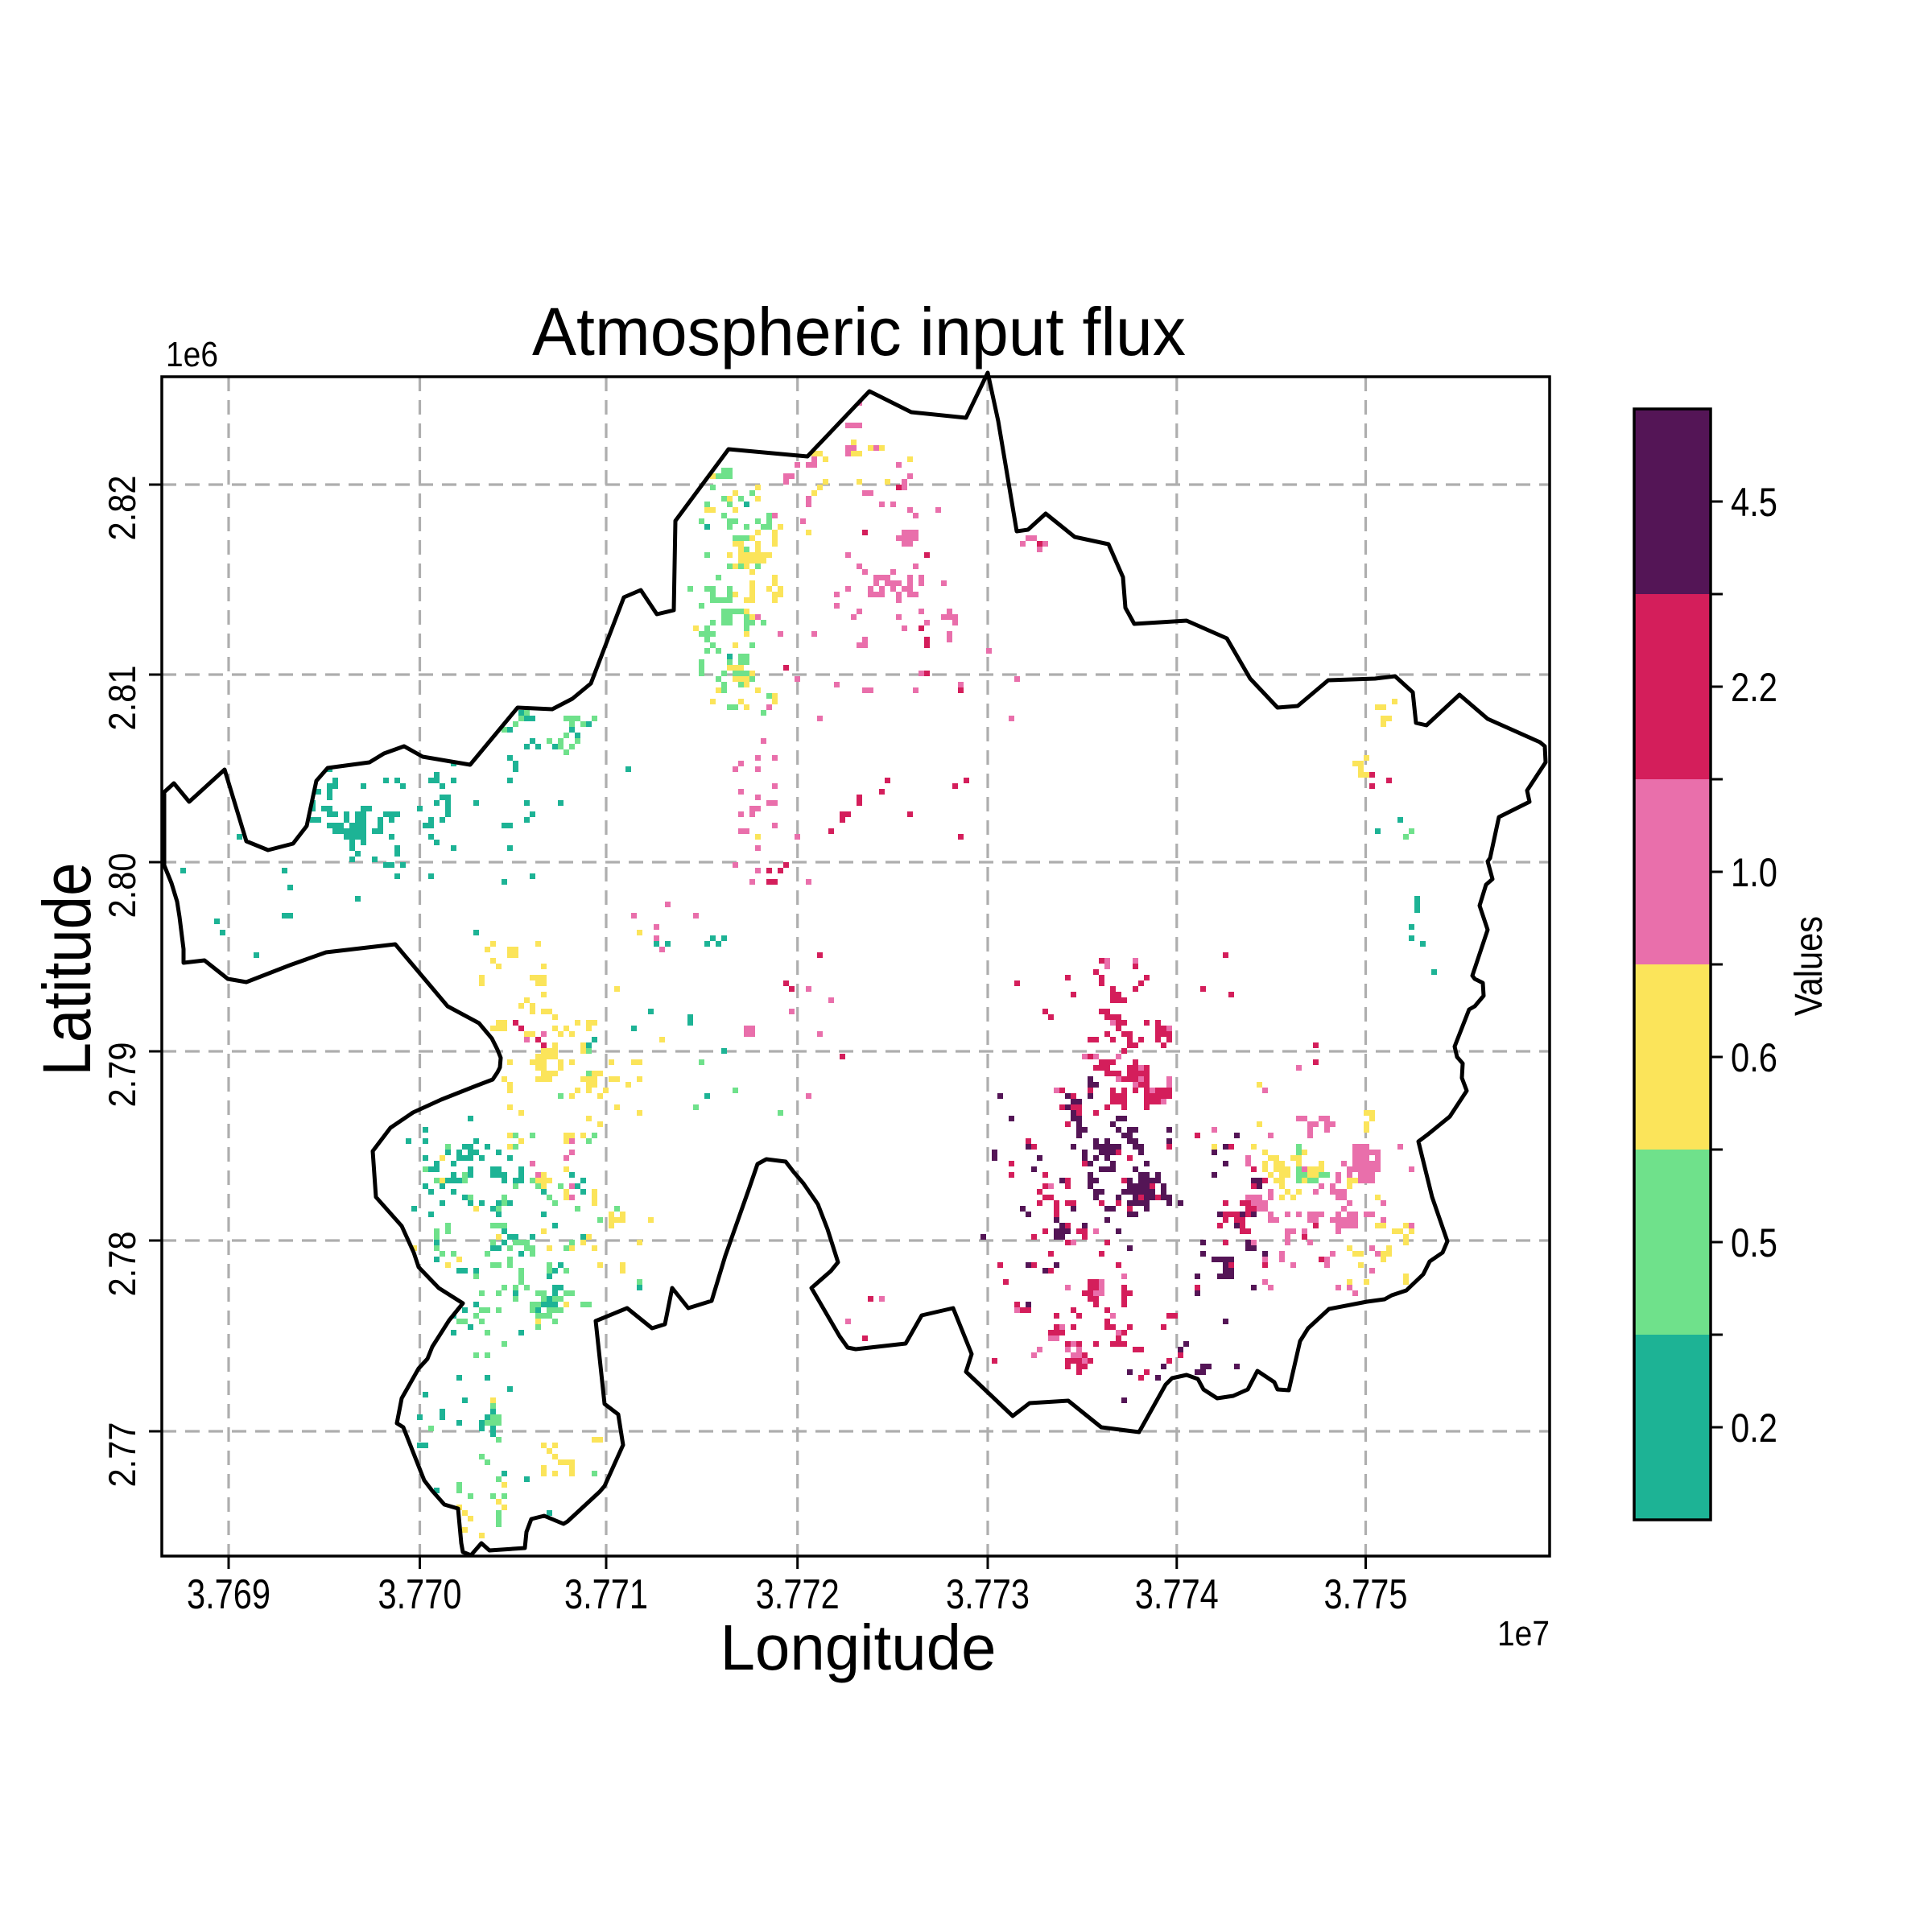 This screenshot has height=1932, width=1932. What do you see at coordinates (122, 886) in the screenshot?
I see `svg-text: 2.80` at bounding box center [122, 886].